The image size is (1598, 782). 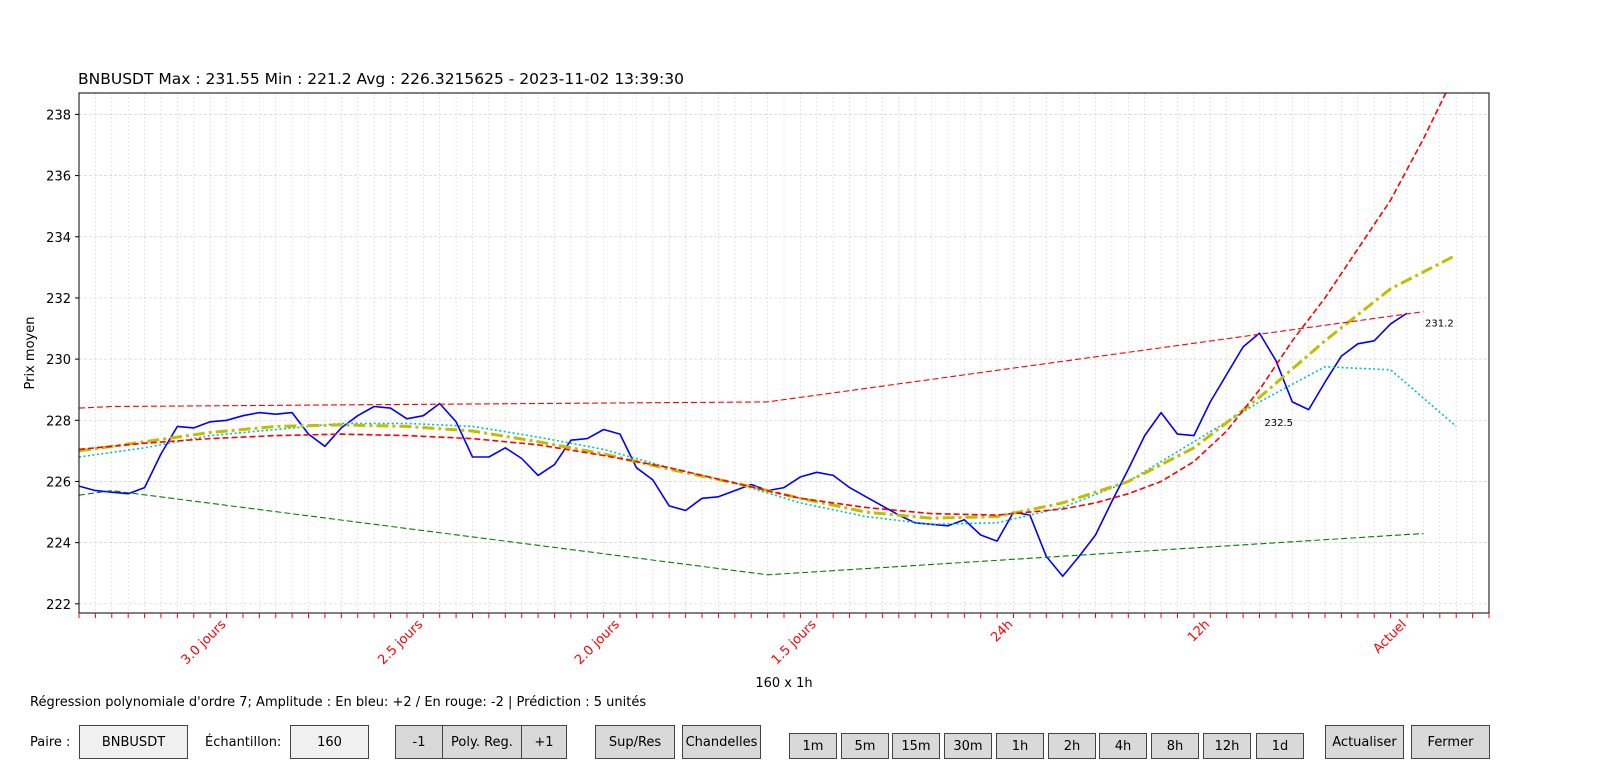 I want to click on poly-reg-button: Poly. Reg., so click(x=482, y=742).